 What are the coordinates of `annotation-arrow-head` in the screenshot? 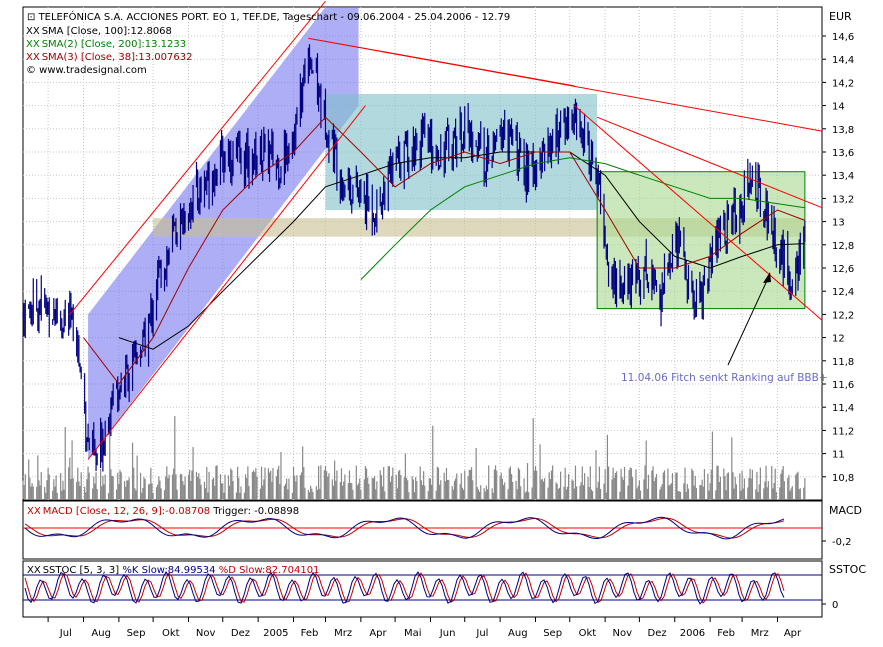 It's located at (767, 277).